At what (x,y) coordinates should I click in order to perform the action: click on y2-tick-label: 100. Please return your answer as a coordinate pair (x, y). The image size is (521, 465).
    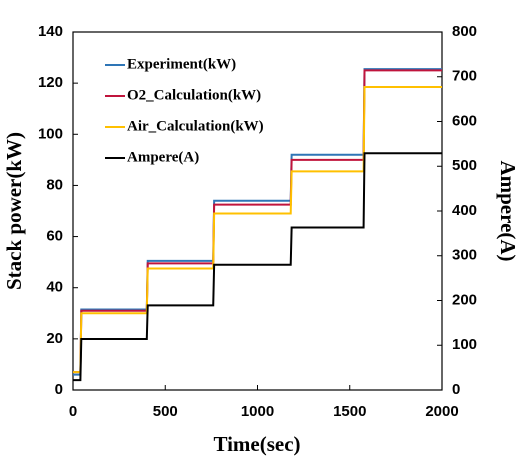
    Looking at the image, I should click on (464, 344).